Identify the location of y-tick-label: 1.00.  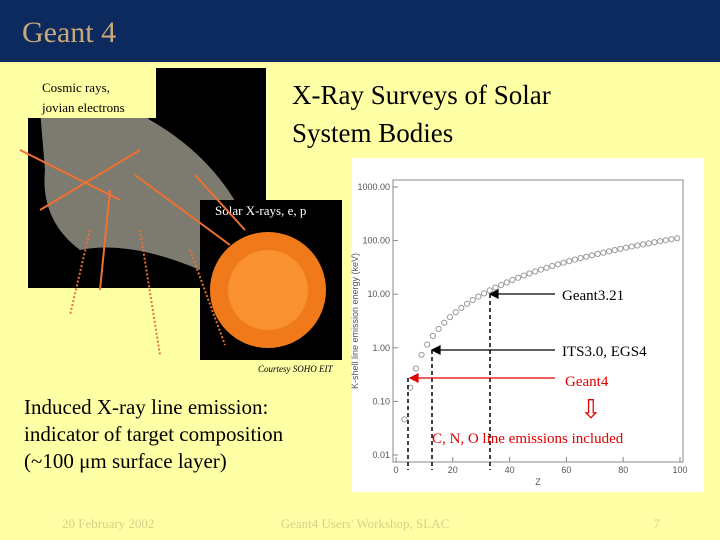
(381, 348).